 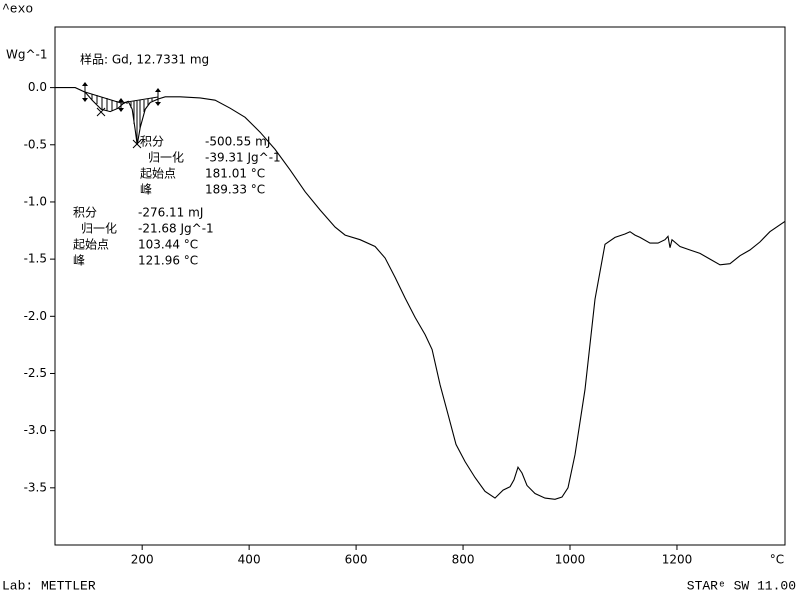 I want to click on y-tick-label: -3.5, so click(x=35, y=487).